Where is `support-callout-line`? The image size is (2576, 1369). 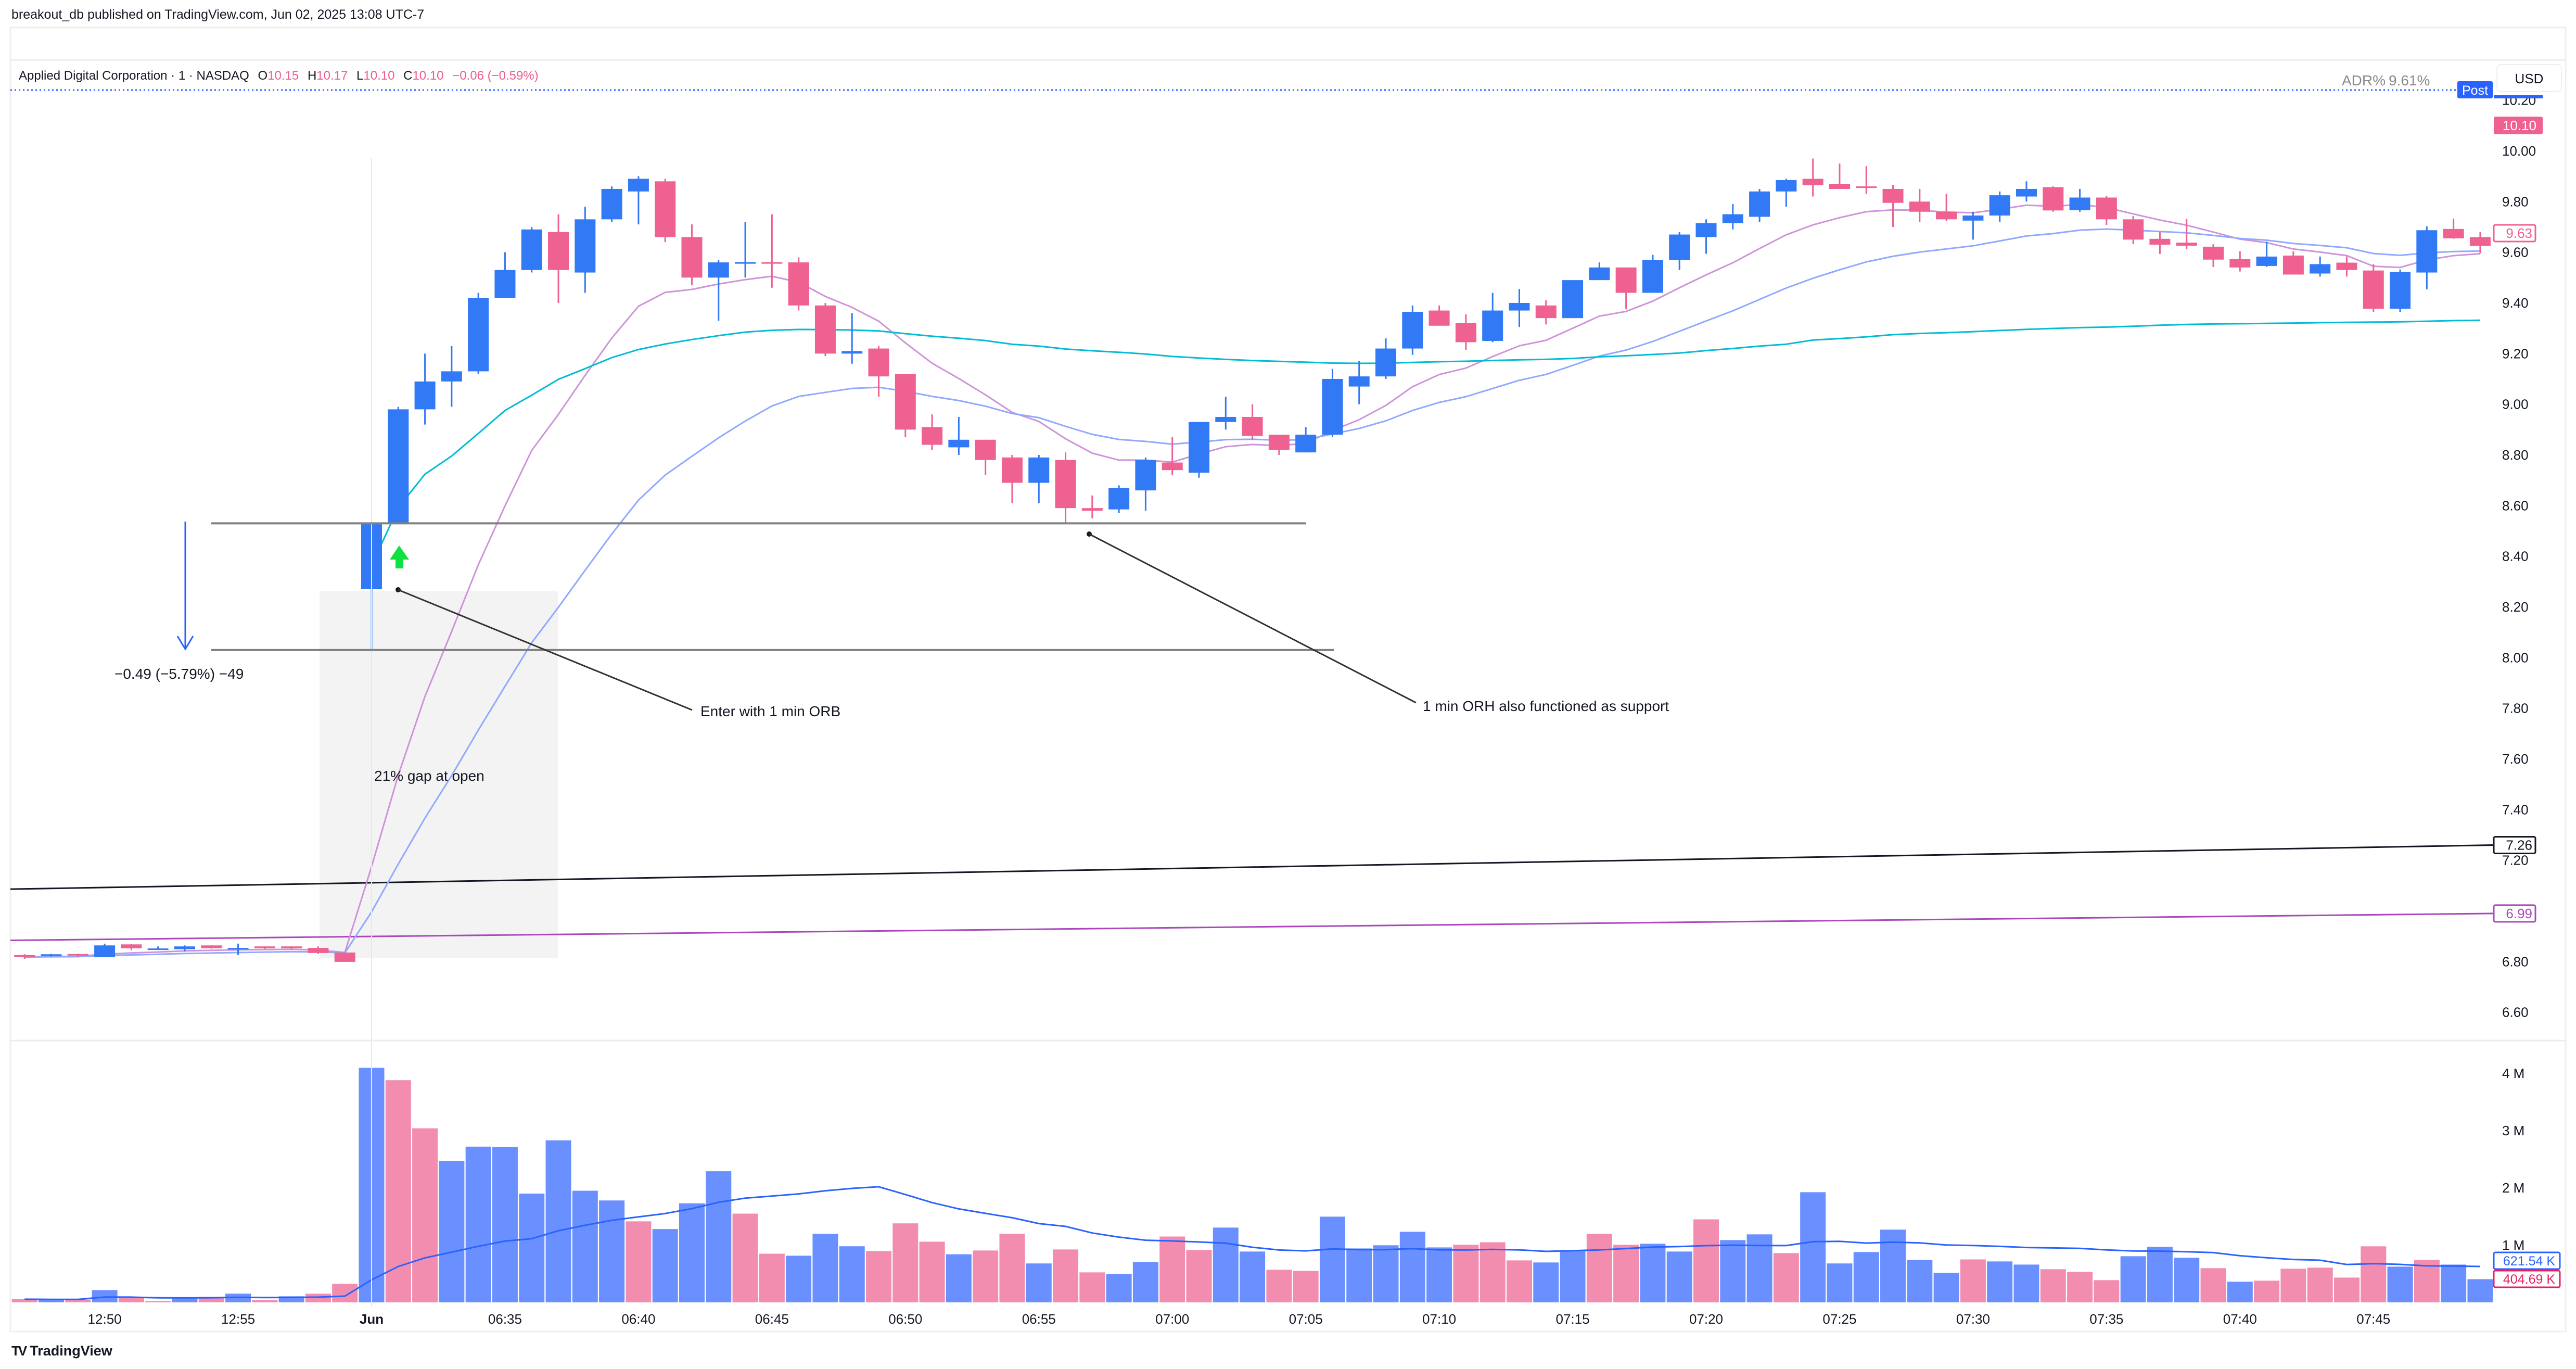 support-callout-line is located at coordinates (1253, 619).